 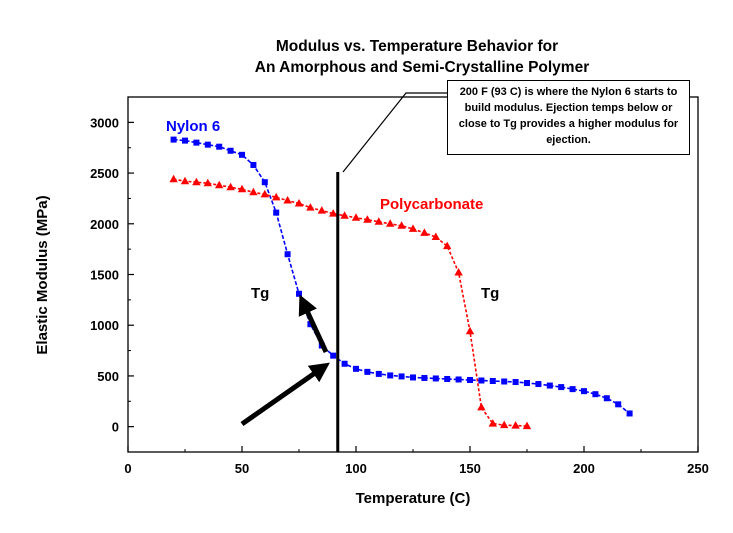 I want to click on y-axis: 0 500 1000 1500 2000 2500 3000, so click(x=112, y=275).